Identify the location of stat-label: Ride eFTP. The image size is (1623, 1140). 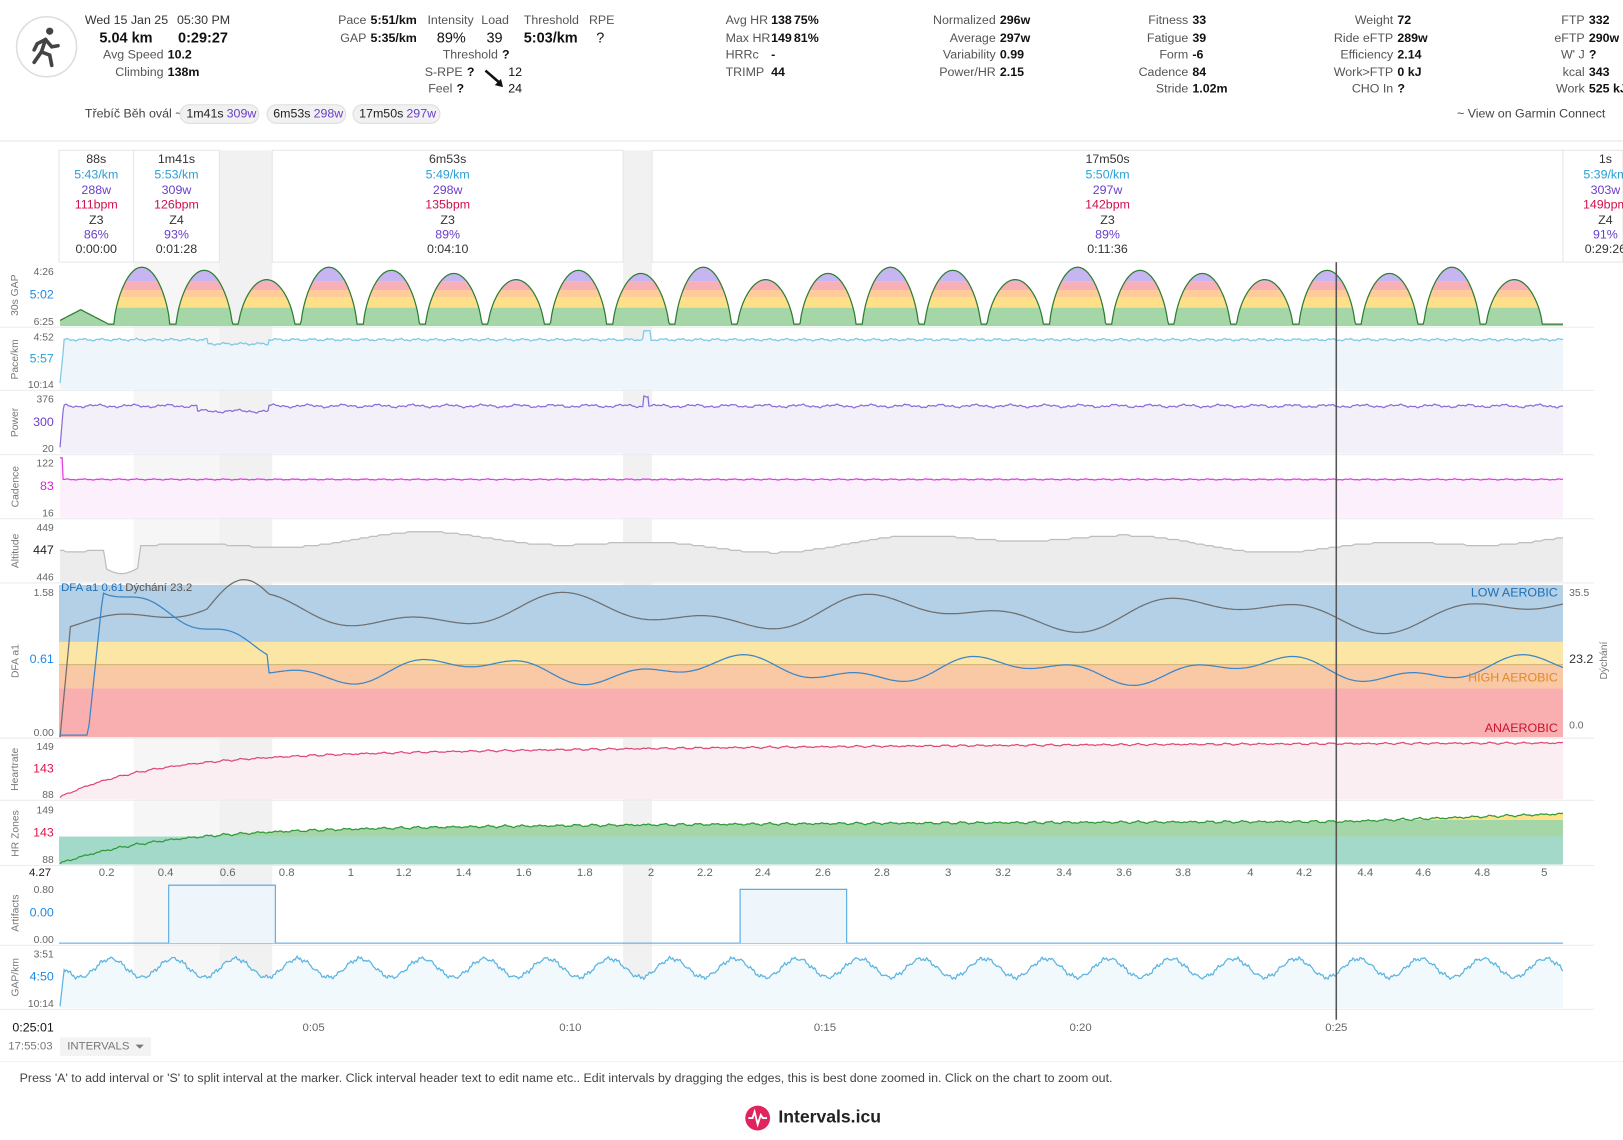
(1363, 38).